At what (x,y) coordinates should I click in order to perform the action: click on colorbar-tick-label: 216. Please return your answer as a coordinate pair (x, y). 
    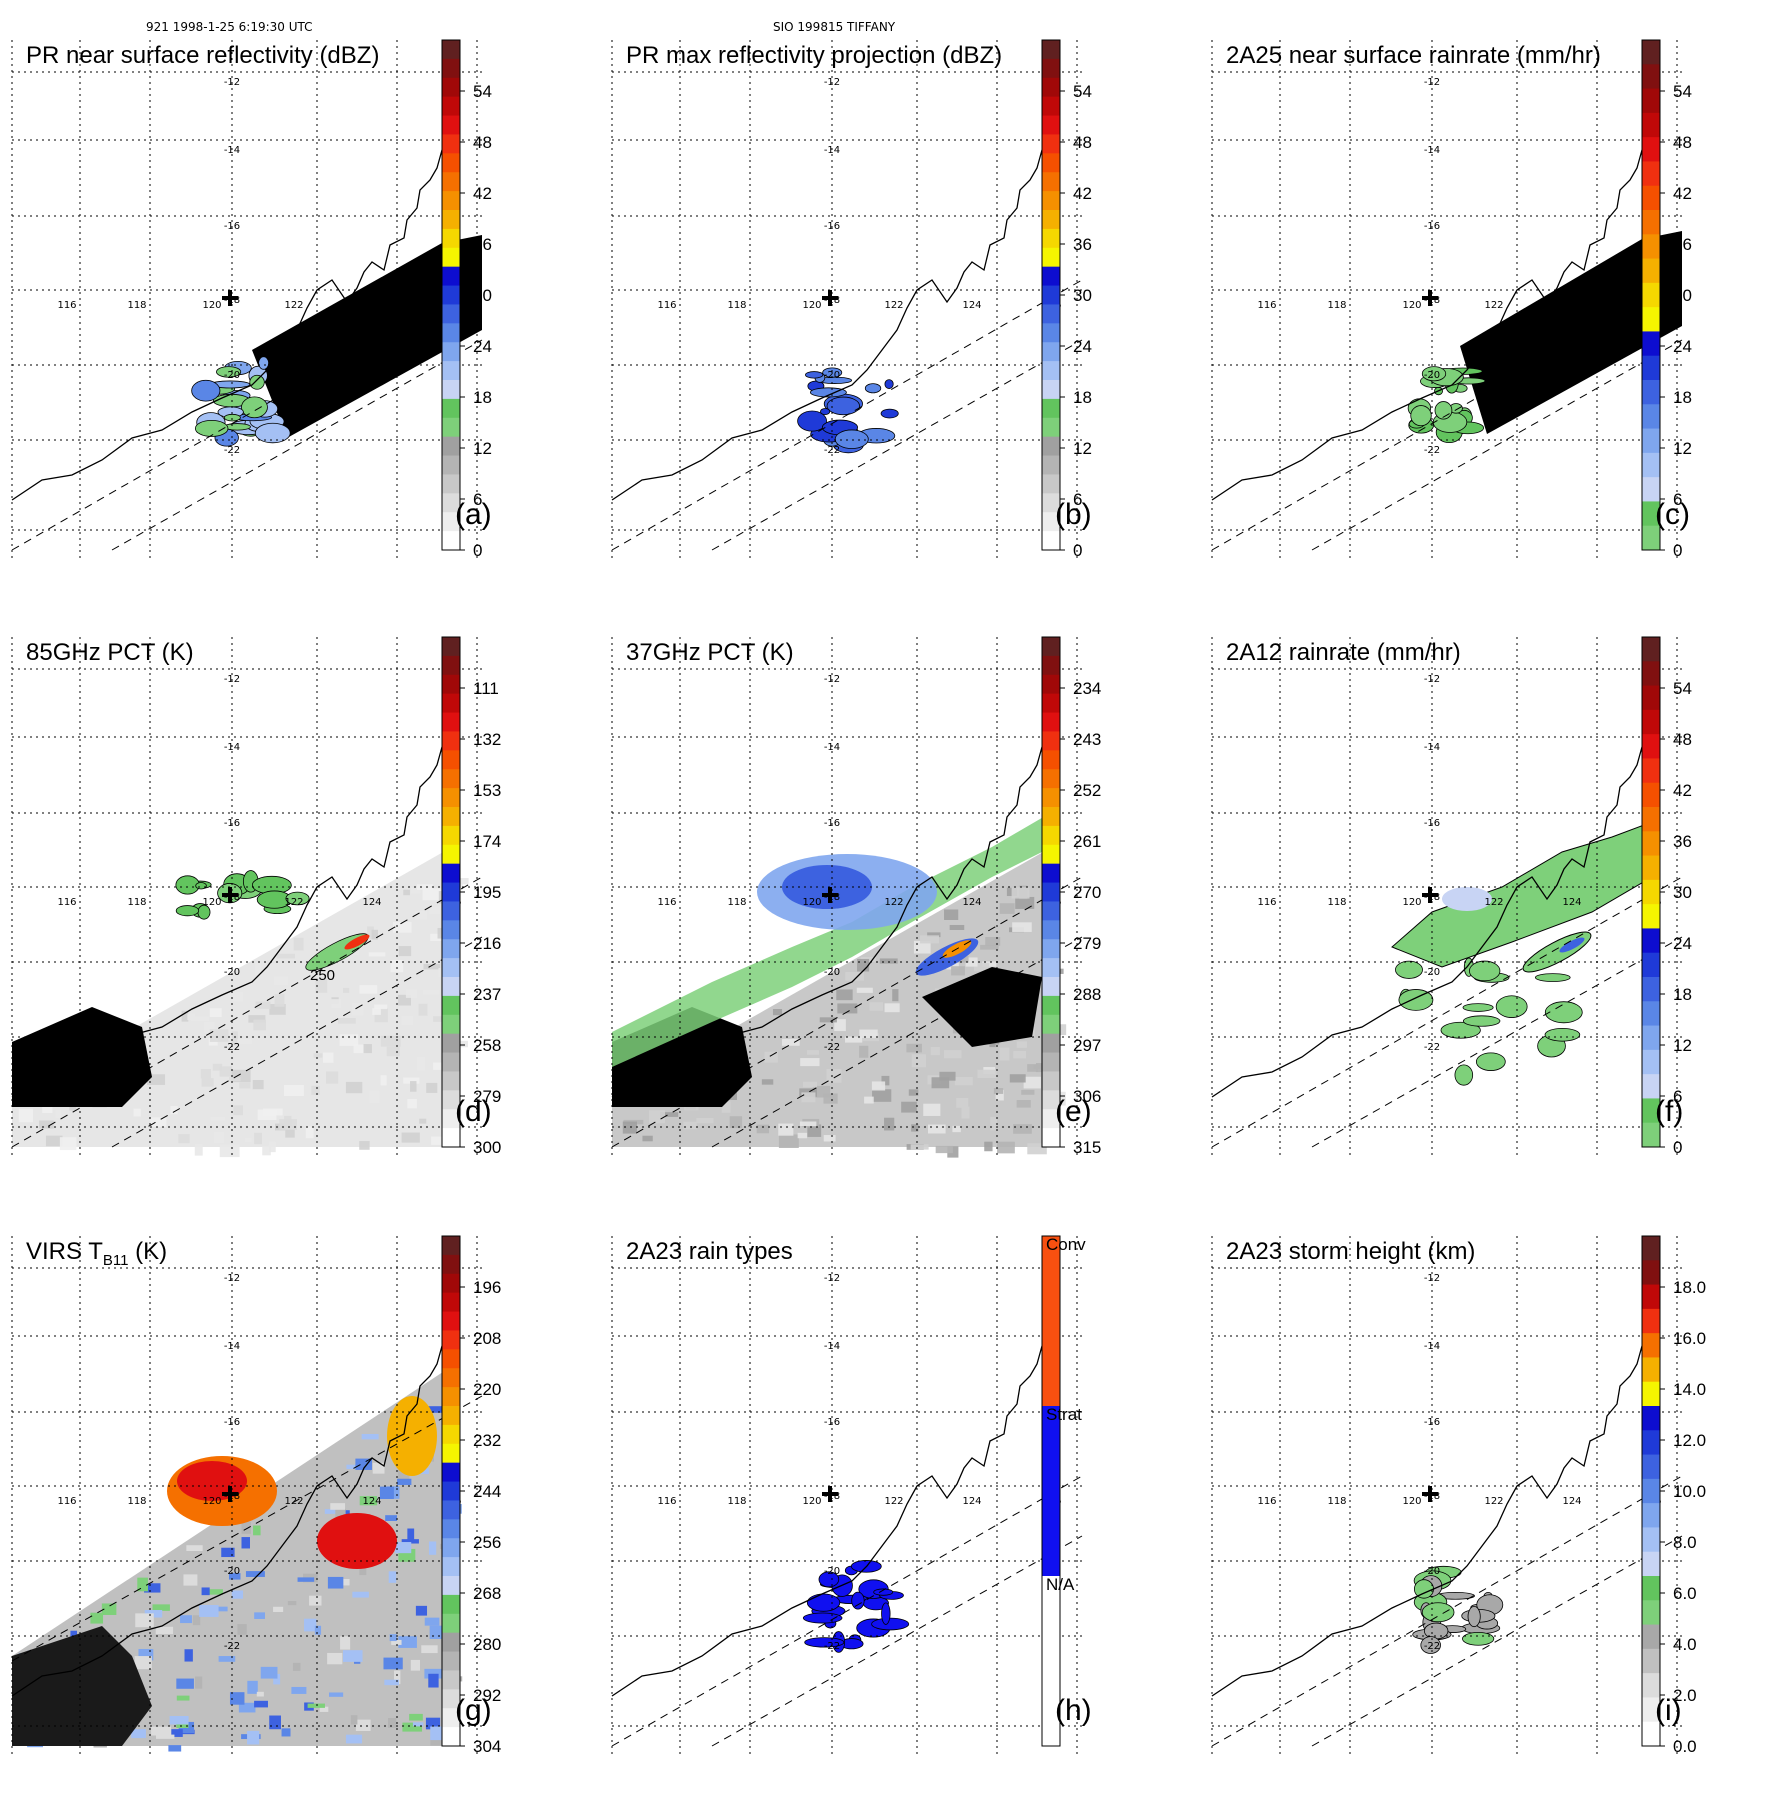
    Looking at the image, I should click on (487, 943).